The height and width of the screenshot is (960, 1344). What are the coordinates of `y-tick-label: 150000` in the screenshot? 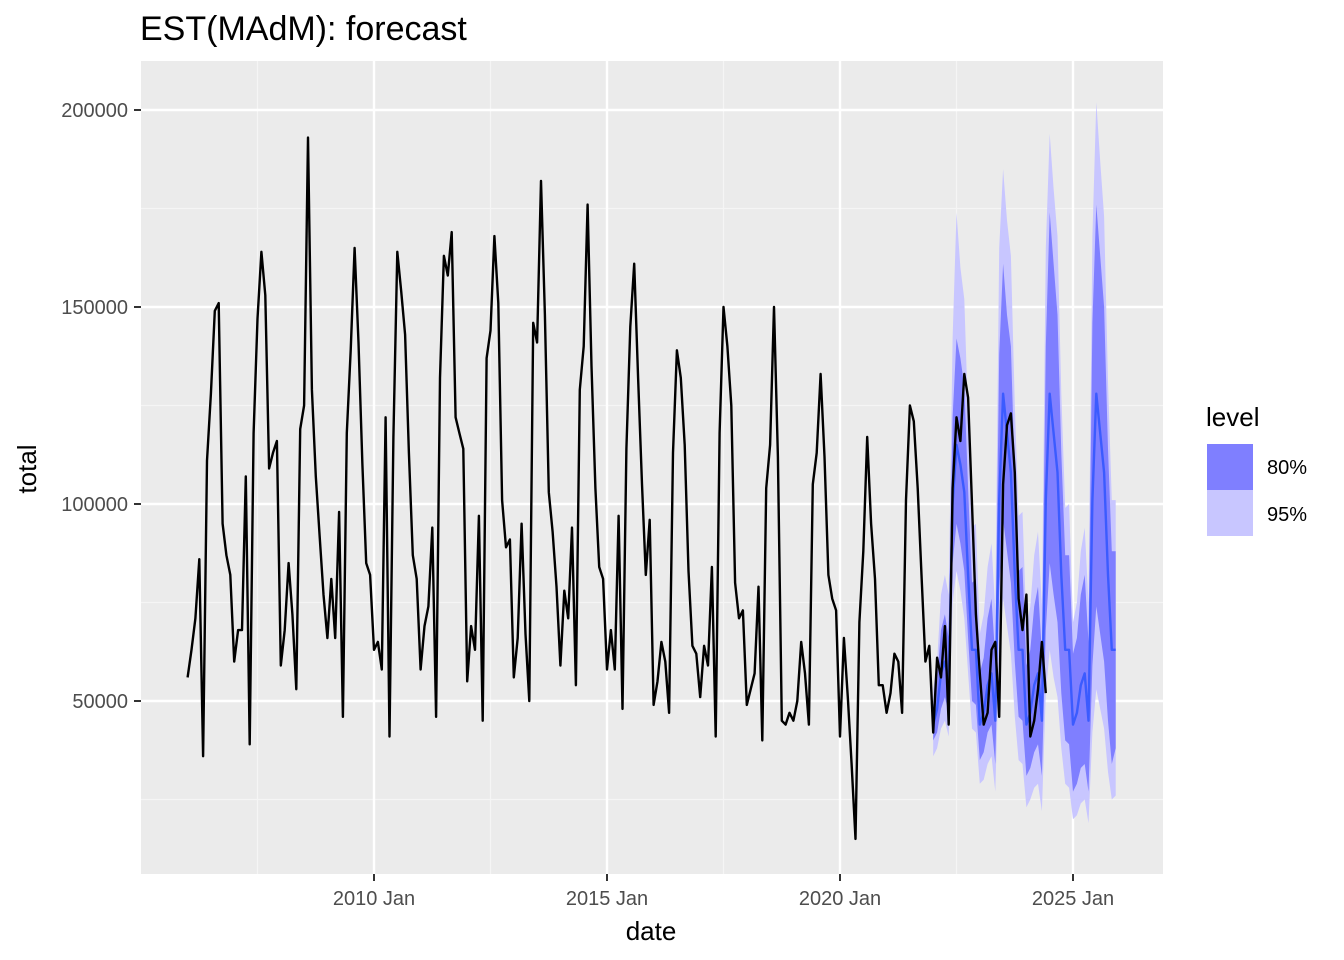 It's located at (94, 308).